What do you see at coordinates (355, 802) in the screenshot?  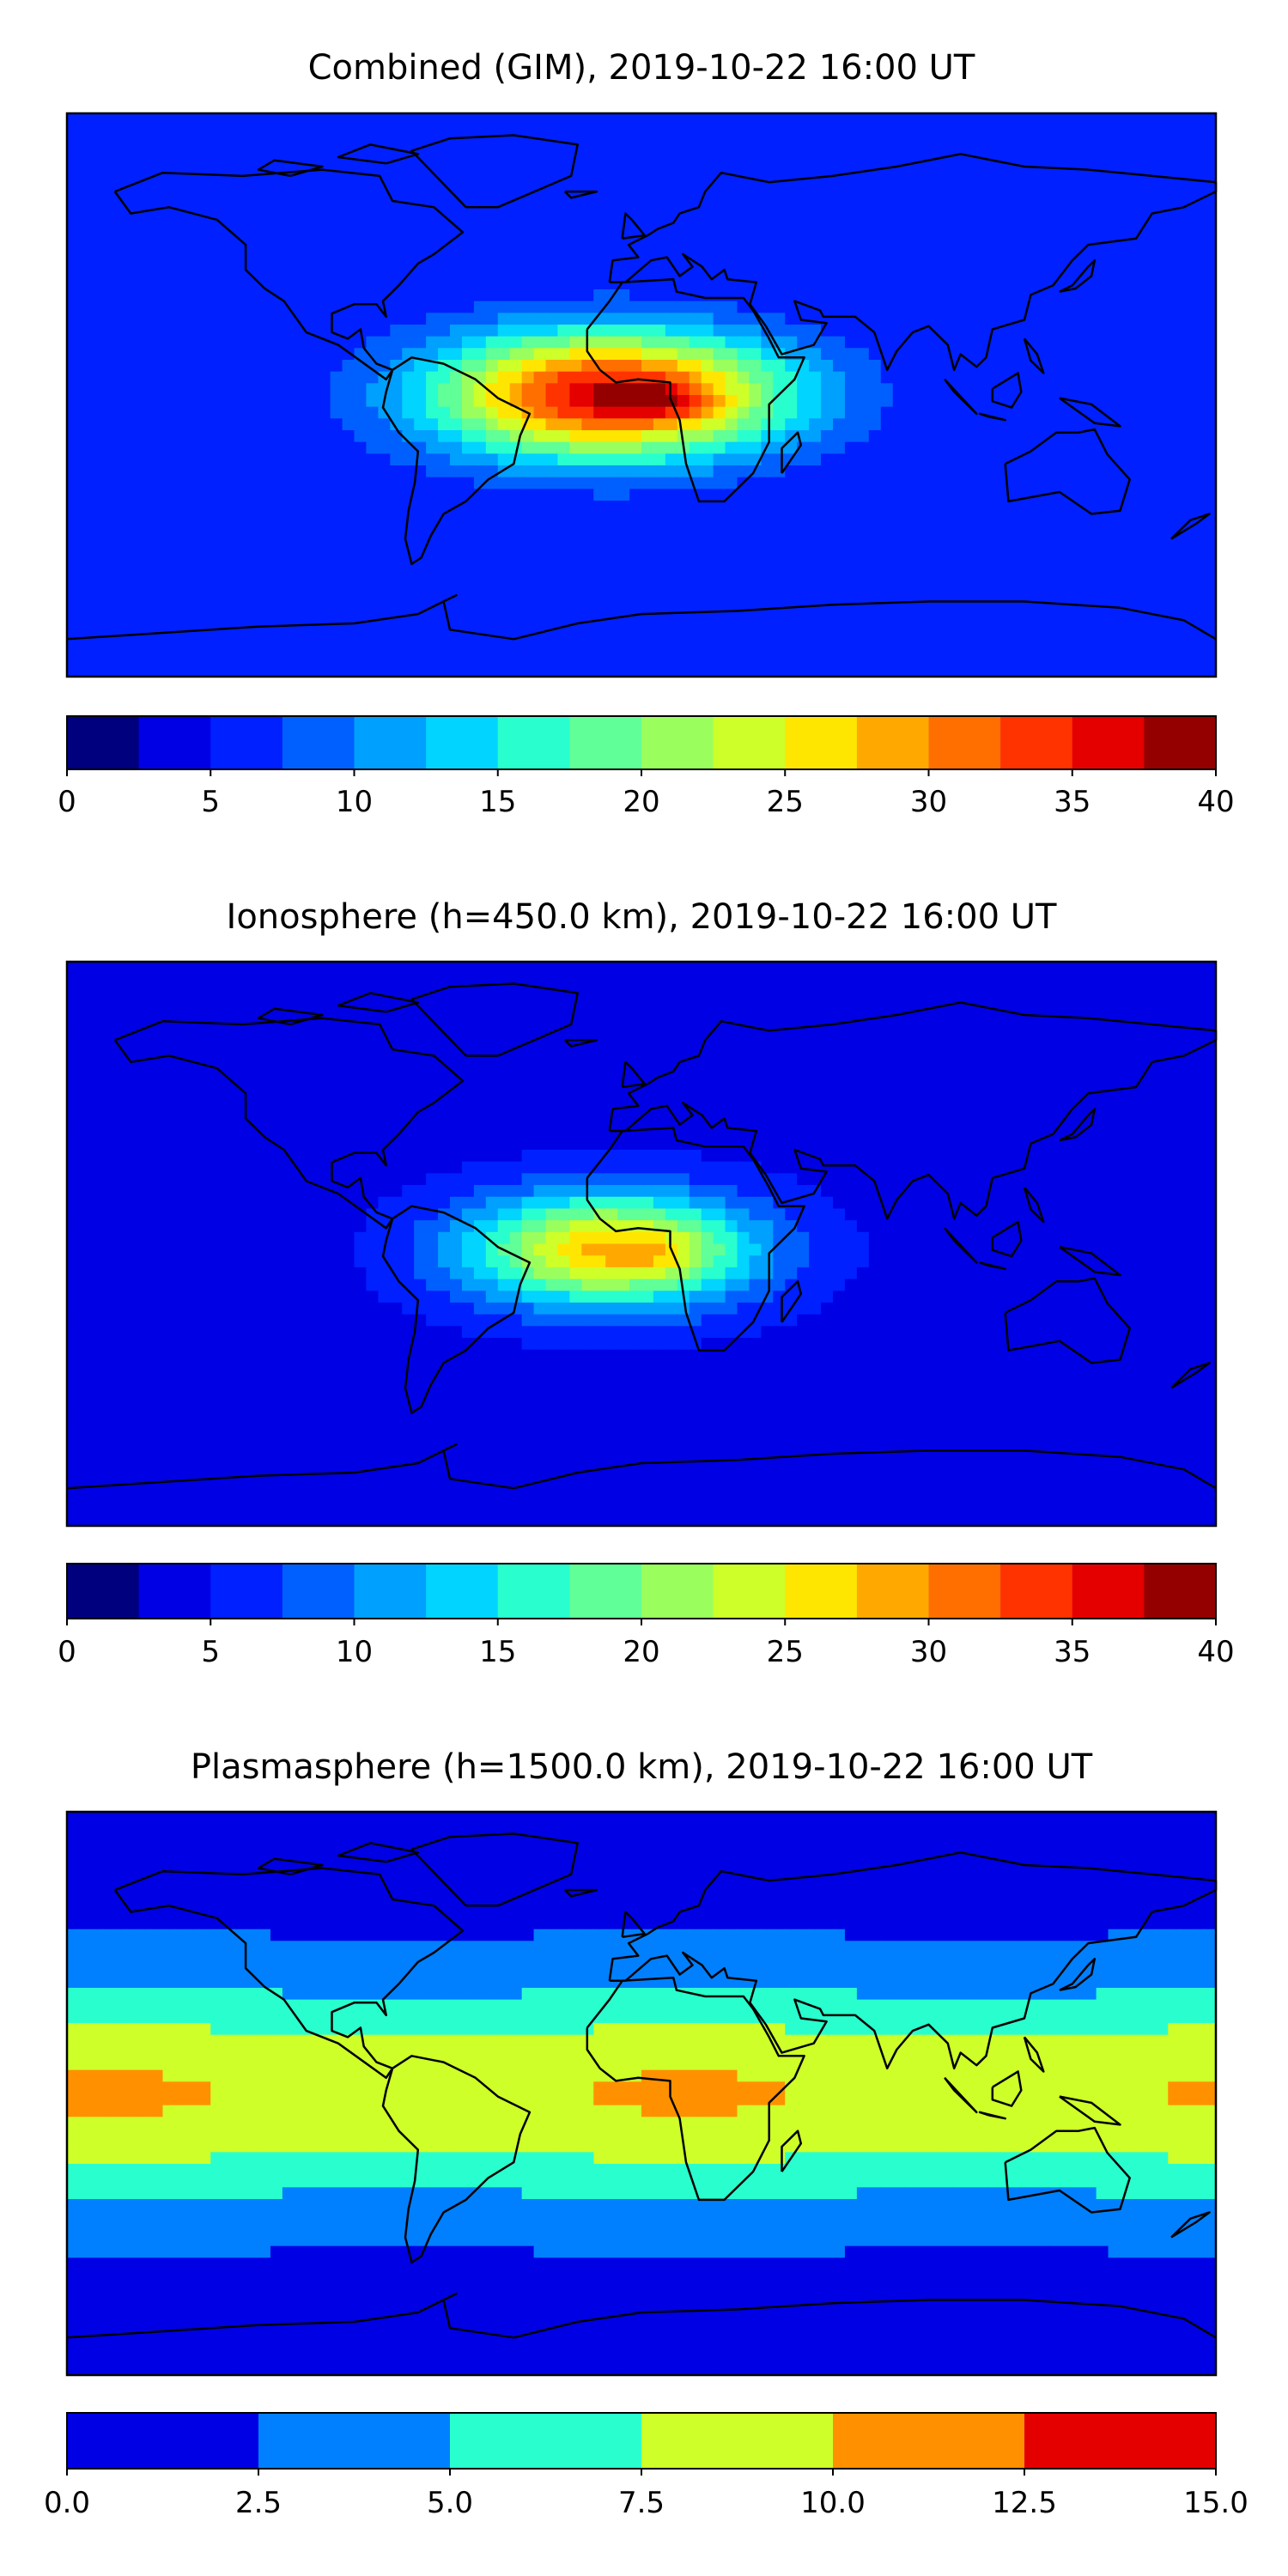 I see `colorbar-tick-label: 10` at bounding box center [355, 802].